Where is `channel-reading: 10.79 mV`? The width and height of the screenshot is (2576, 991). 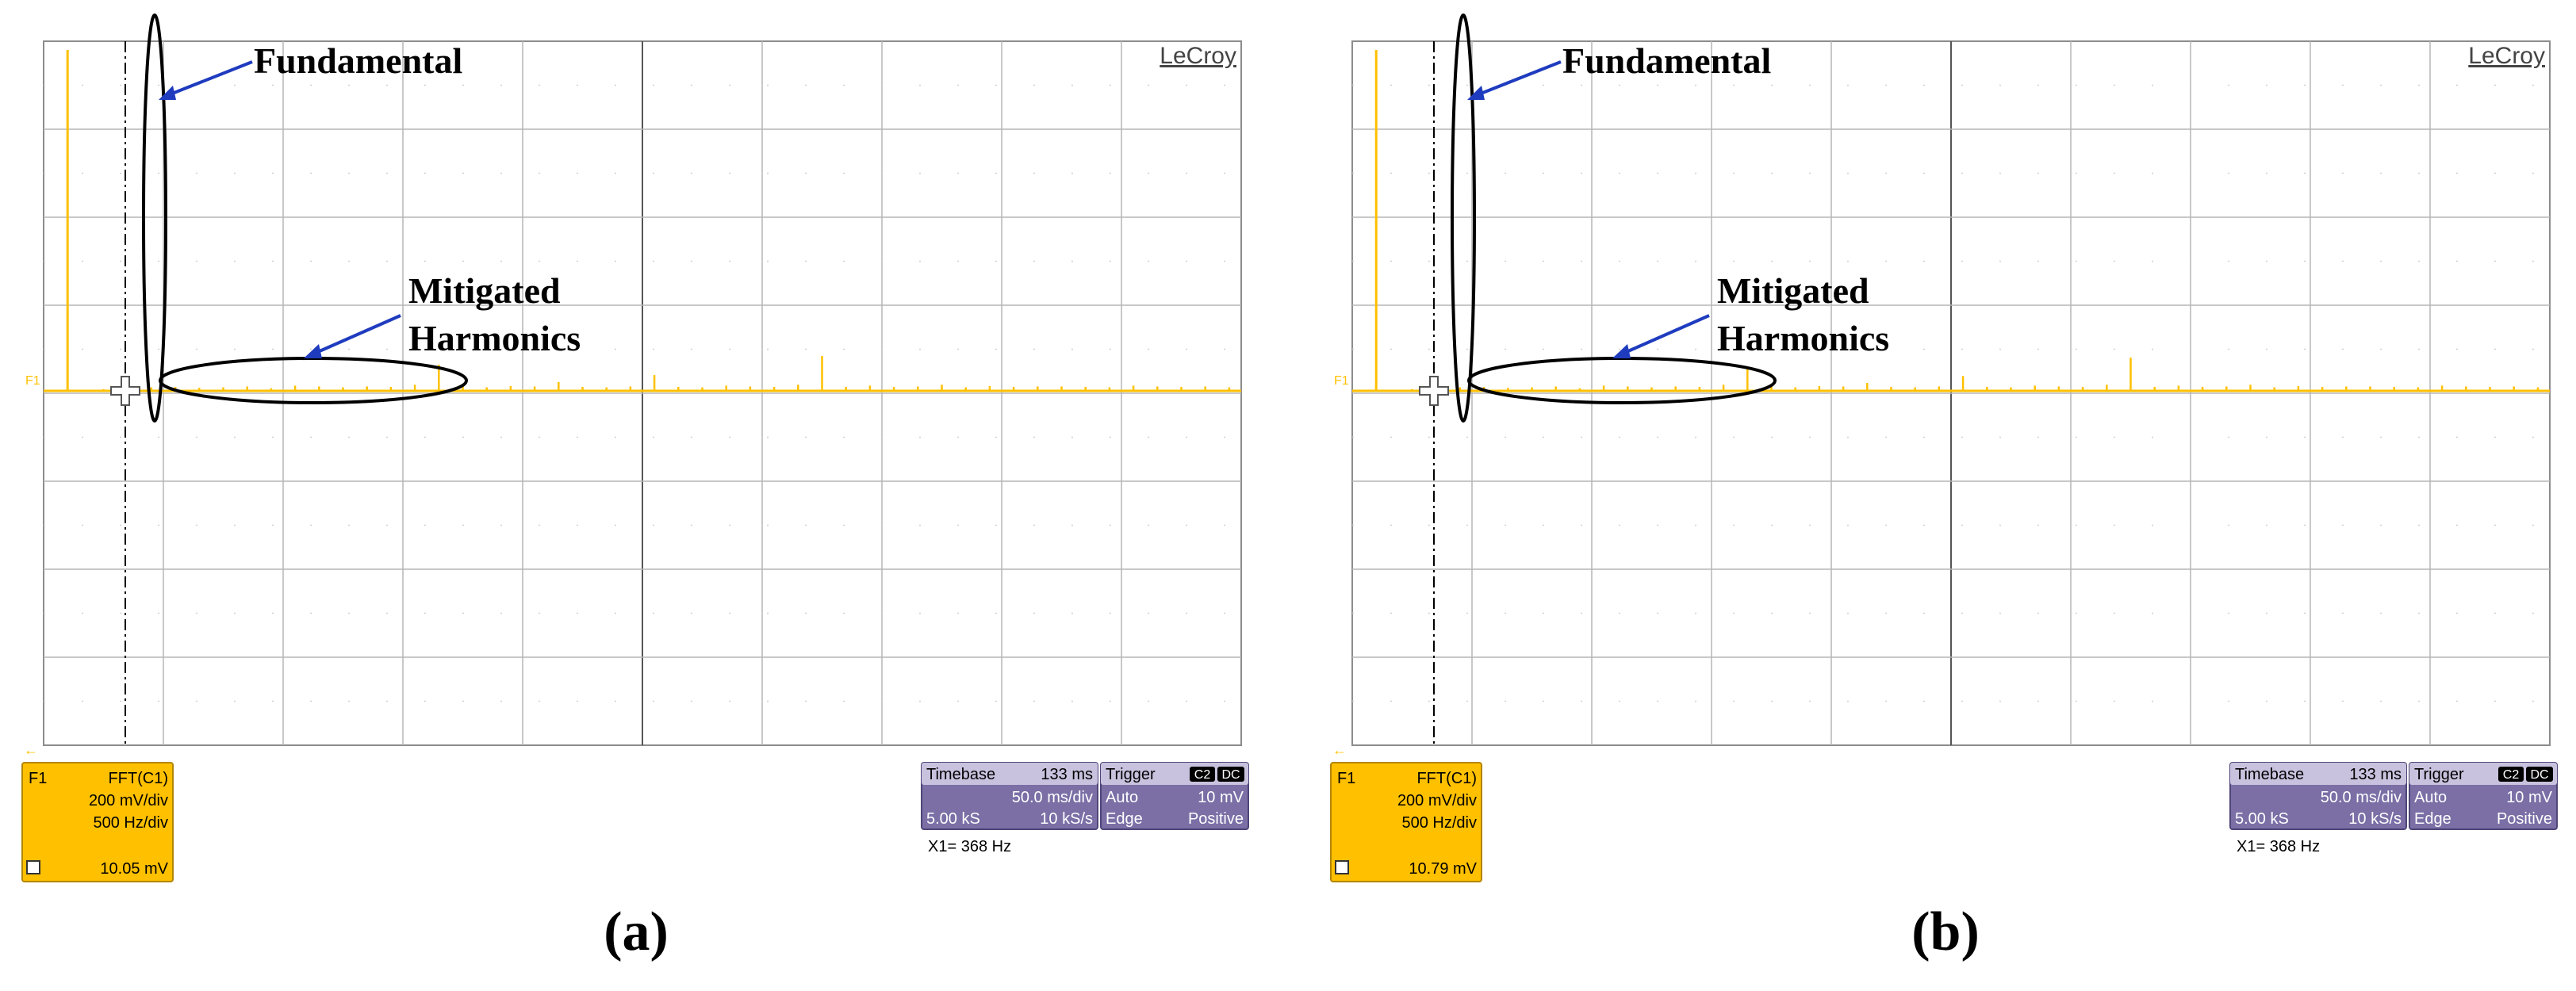 channel-reading: 10.79 mV is located at coordinates (1443, 869).